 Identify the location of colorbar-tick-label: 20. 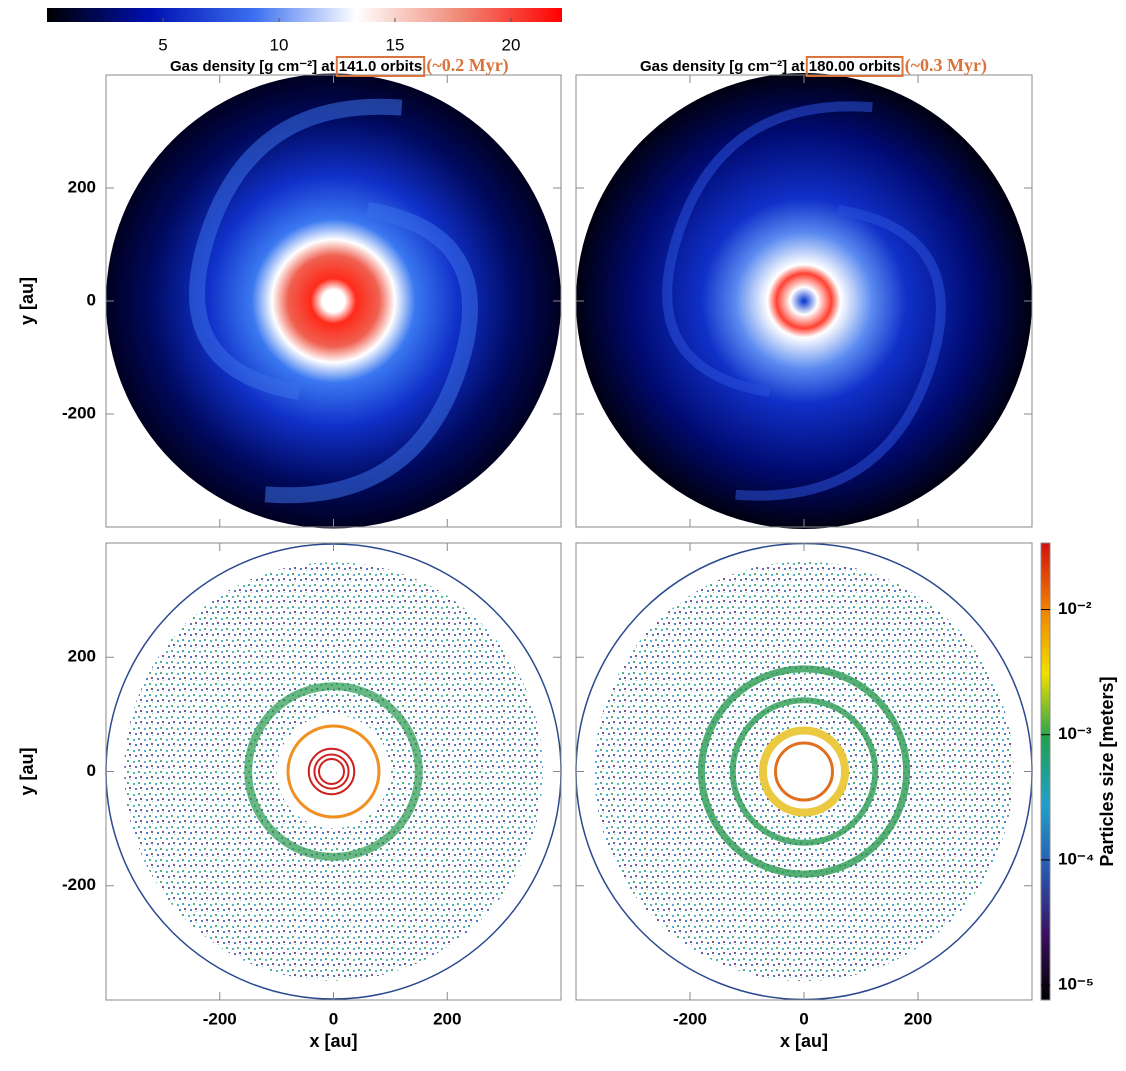
(511, 44).